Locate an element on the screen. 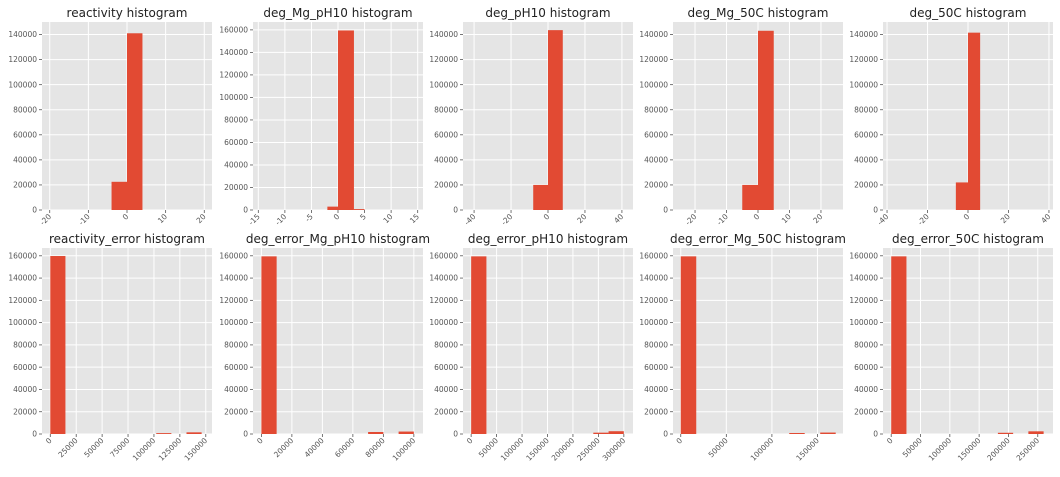 The width and height of the screenshot is (1060, 477). plot-area is located at coordinates (758, 341).